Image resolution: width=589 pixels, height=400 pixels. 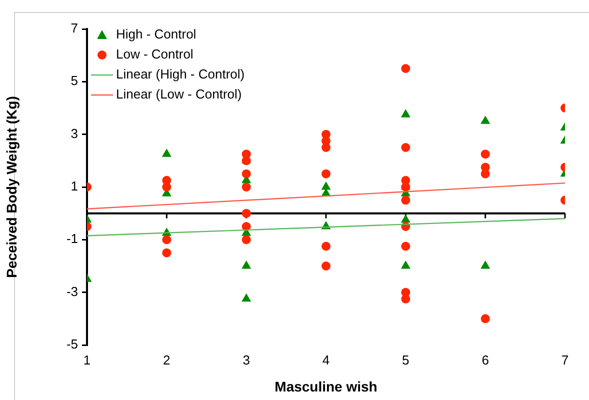 What do you see at coordinates (74, 133) in the screenshot?
I see `y-tick-label: 3` at bounding box center [74, 133].